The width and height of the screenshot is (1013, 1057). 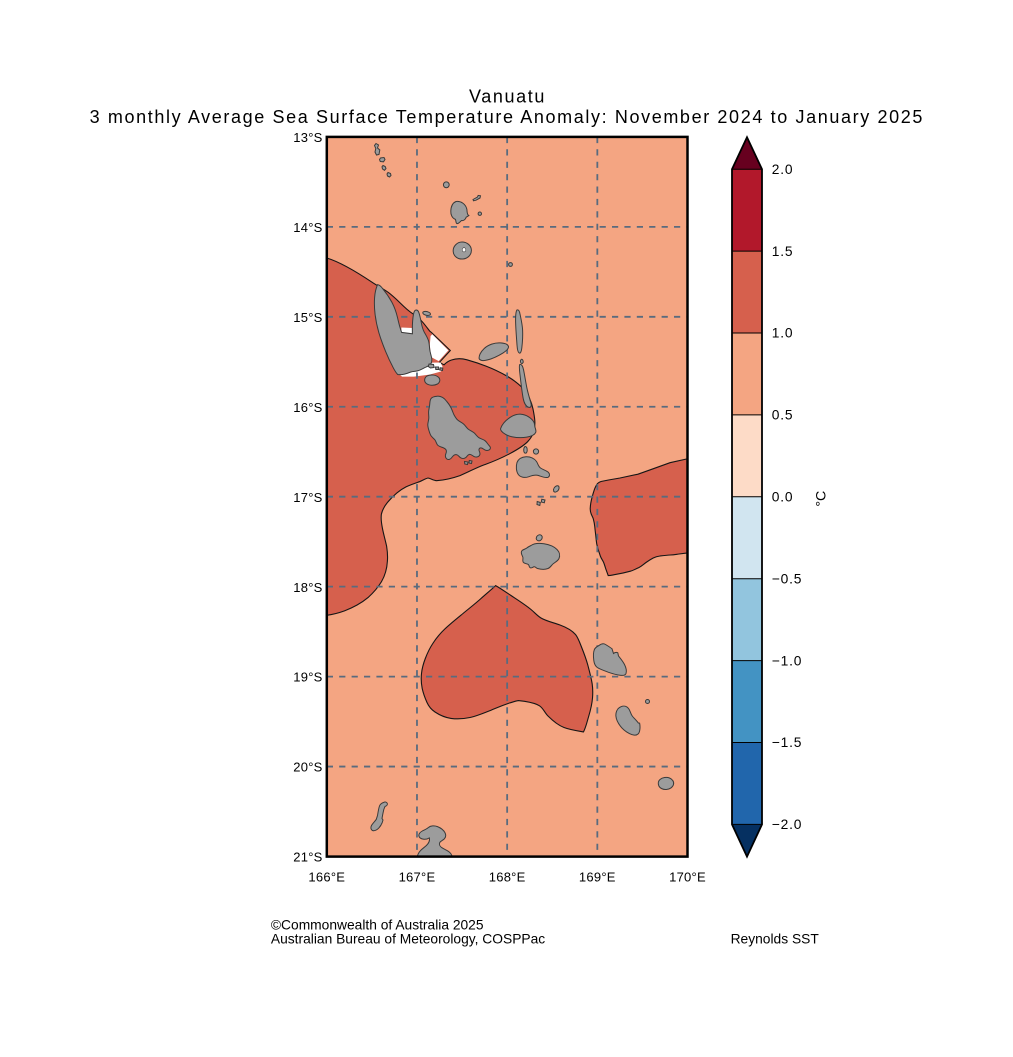 What do you see at coordinates (307, 857) in the screenshot?
I see `svg-text: 21°S` at bounding box center [307, 857].